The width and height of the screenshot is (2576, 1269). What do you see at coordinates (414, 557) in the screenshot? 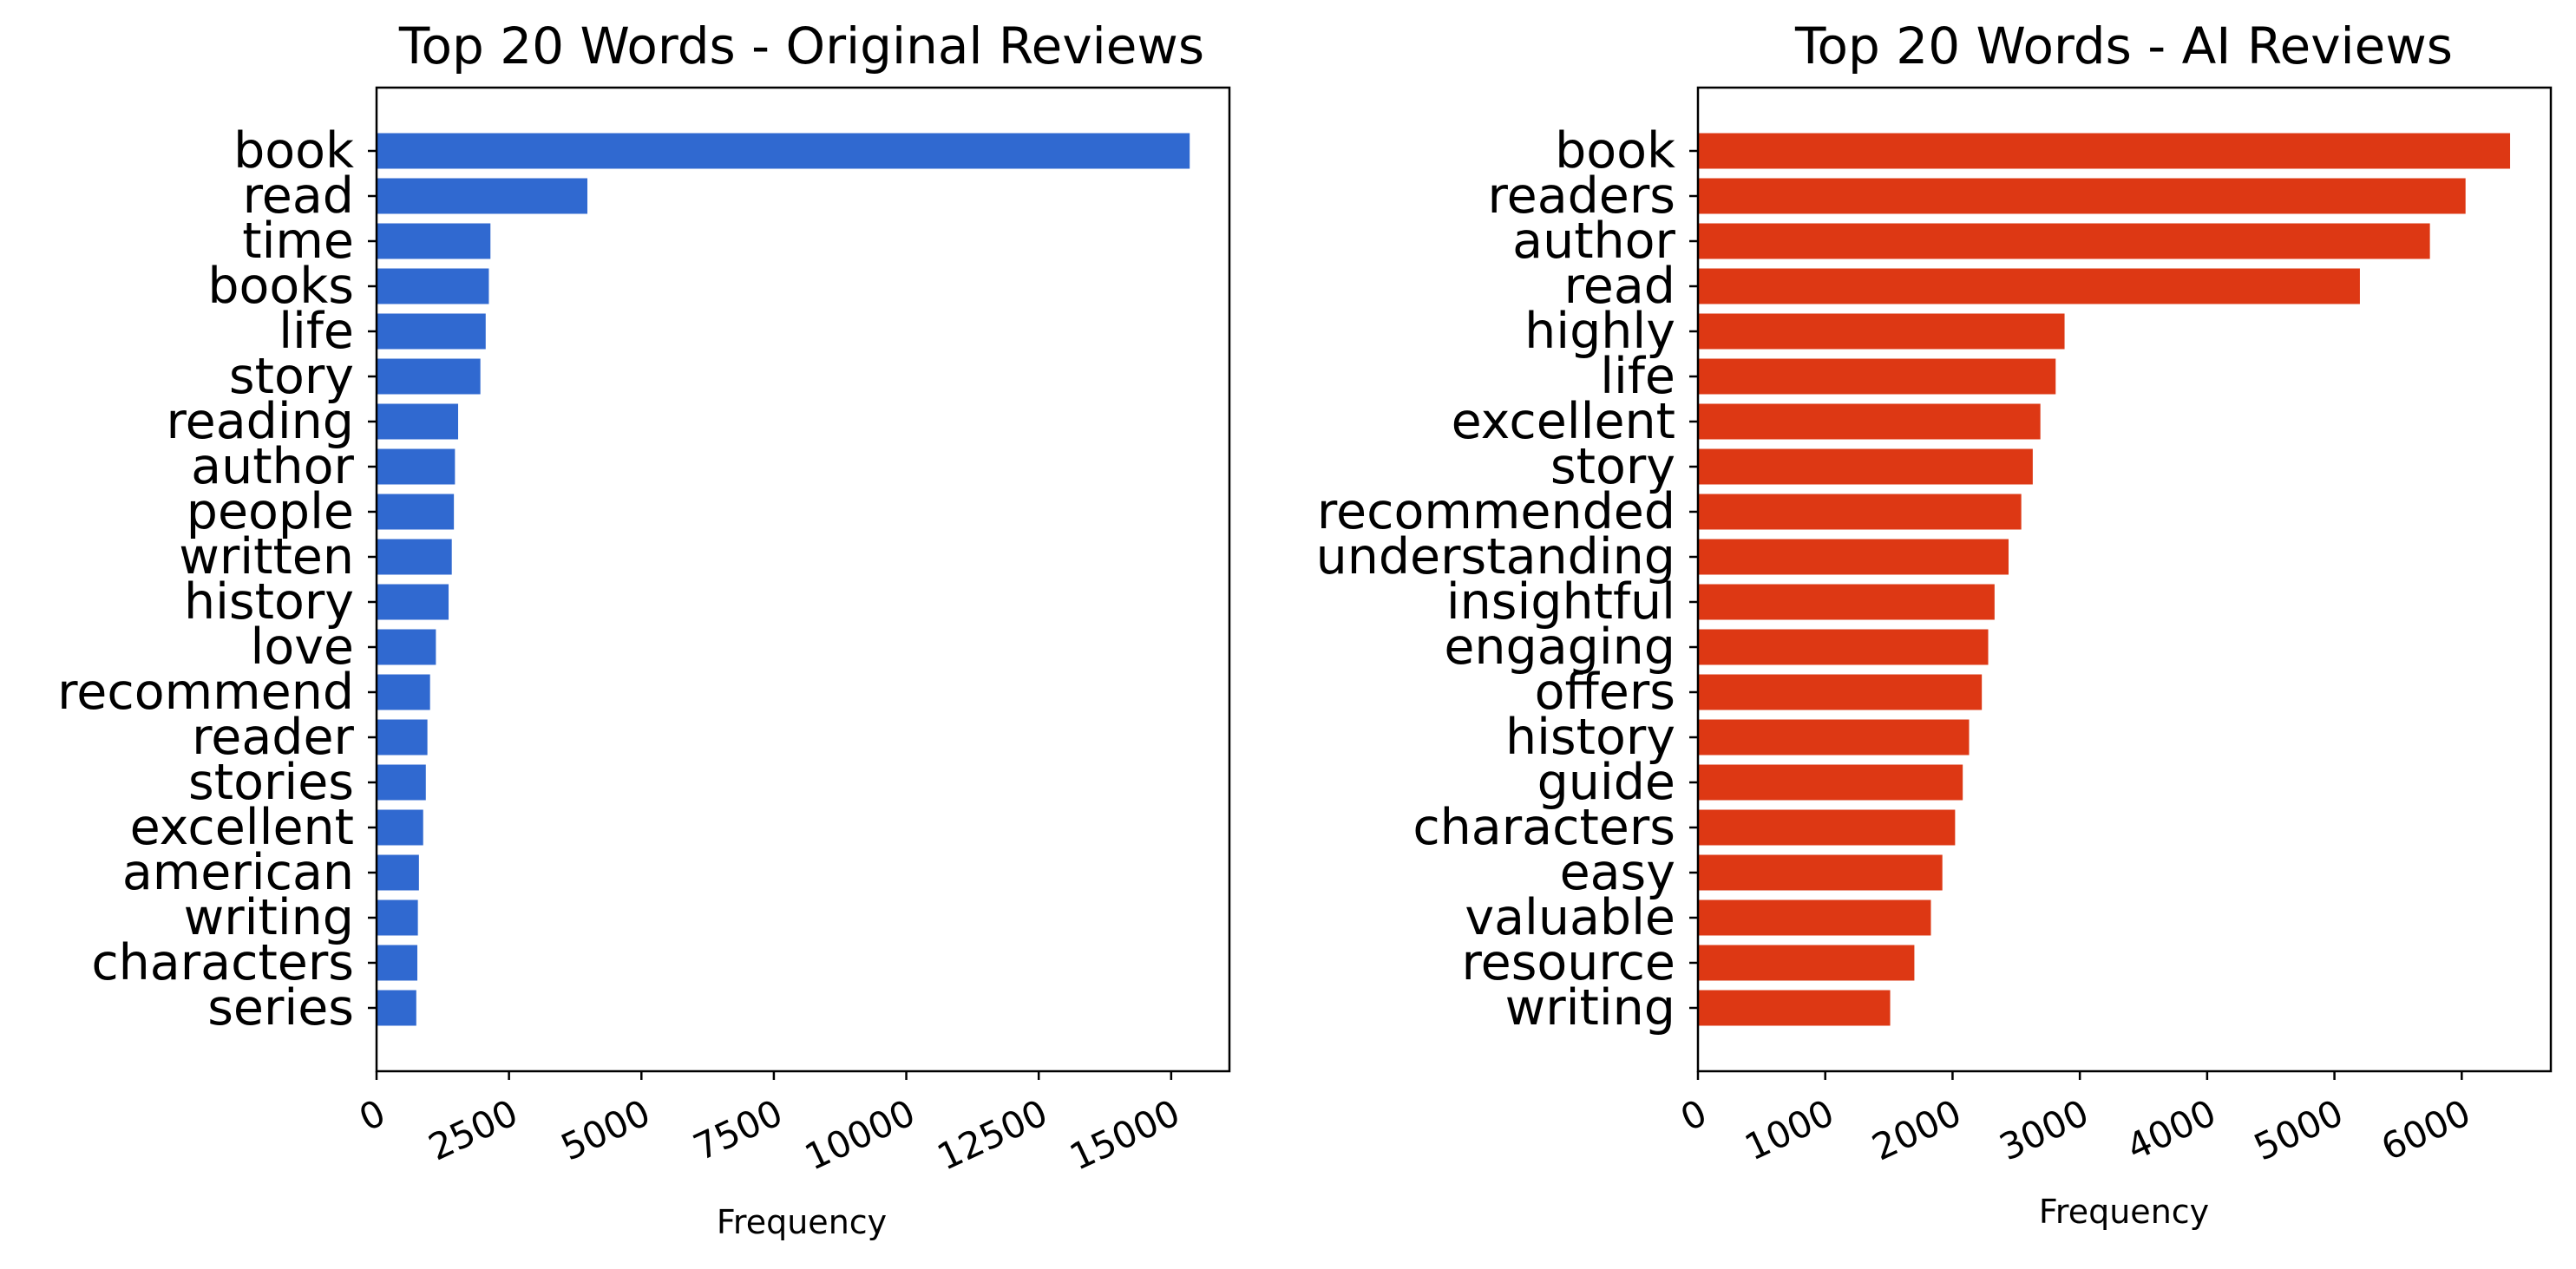
I see `bar-written` at bounding box center [414, 557].